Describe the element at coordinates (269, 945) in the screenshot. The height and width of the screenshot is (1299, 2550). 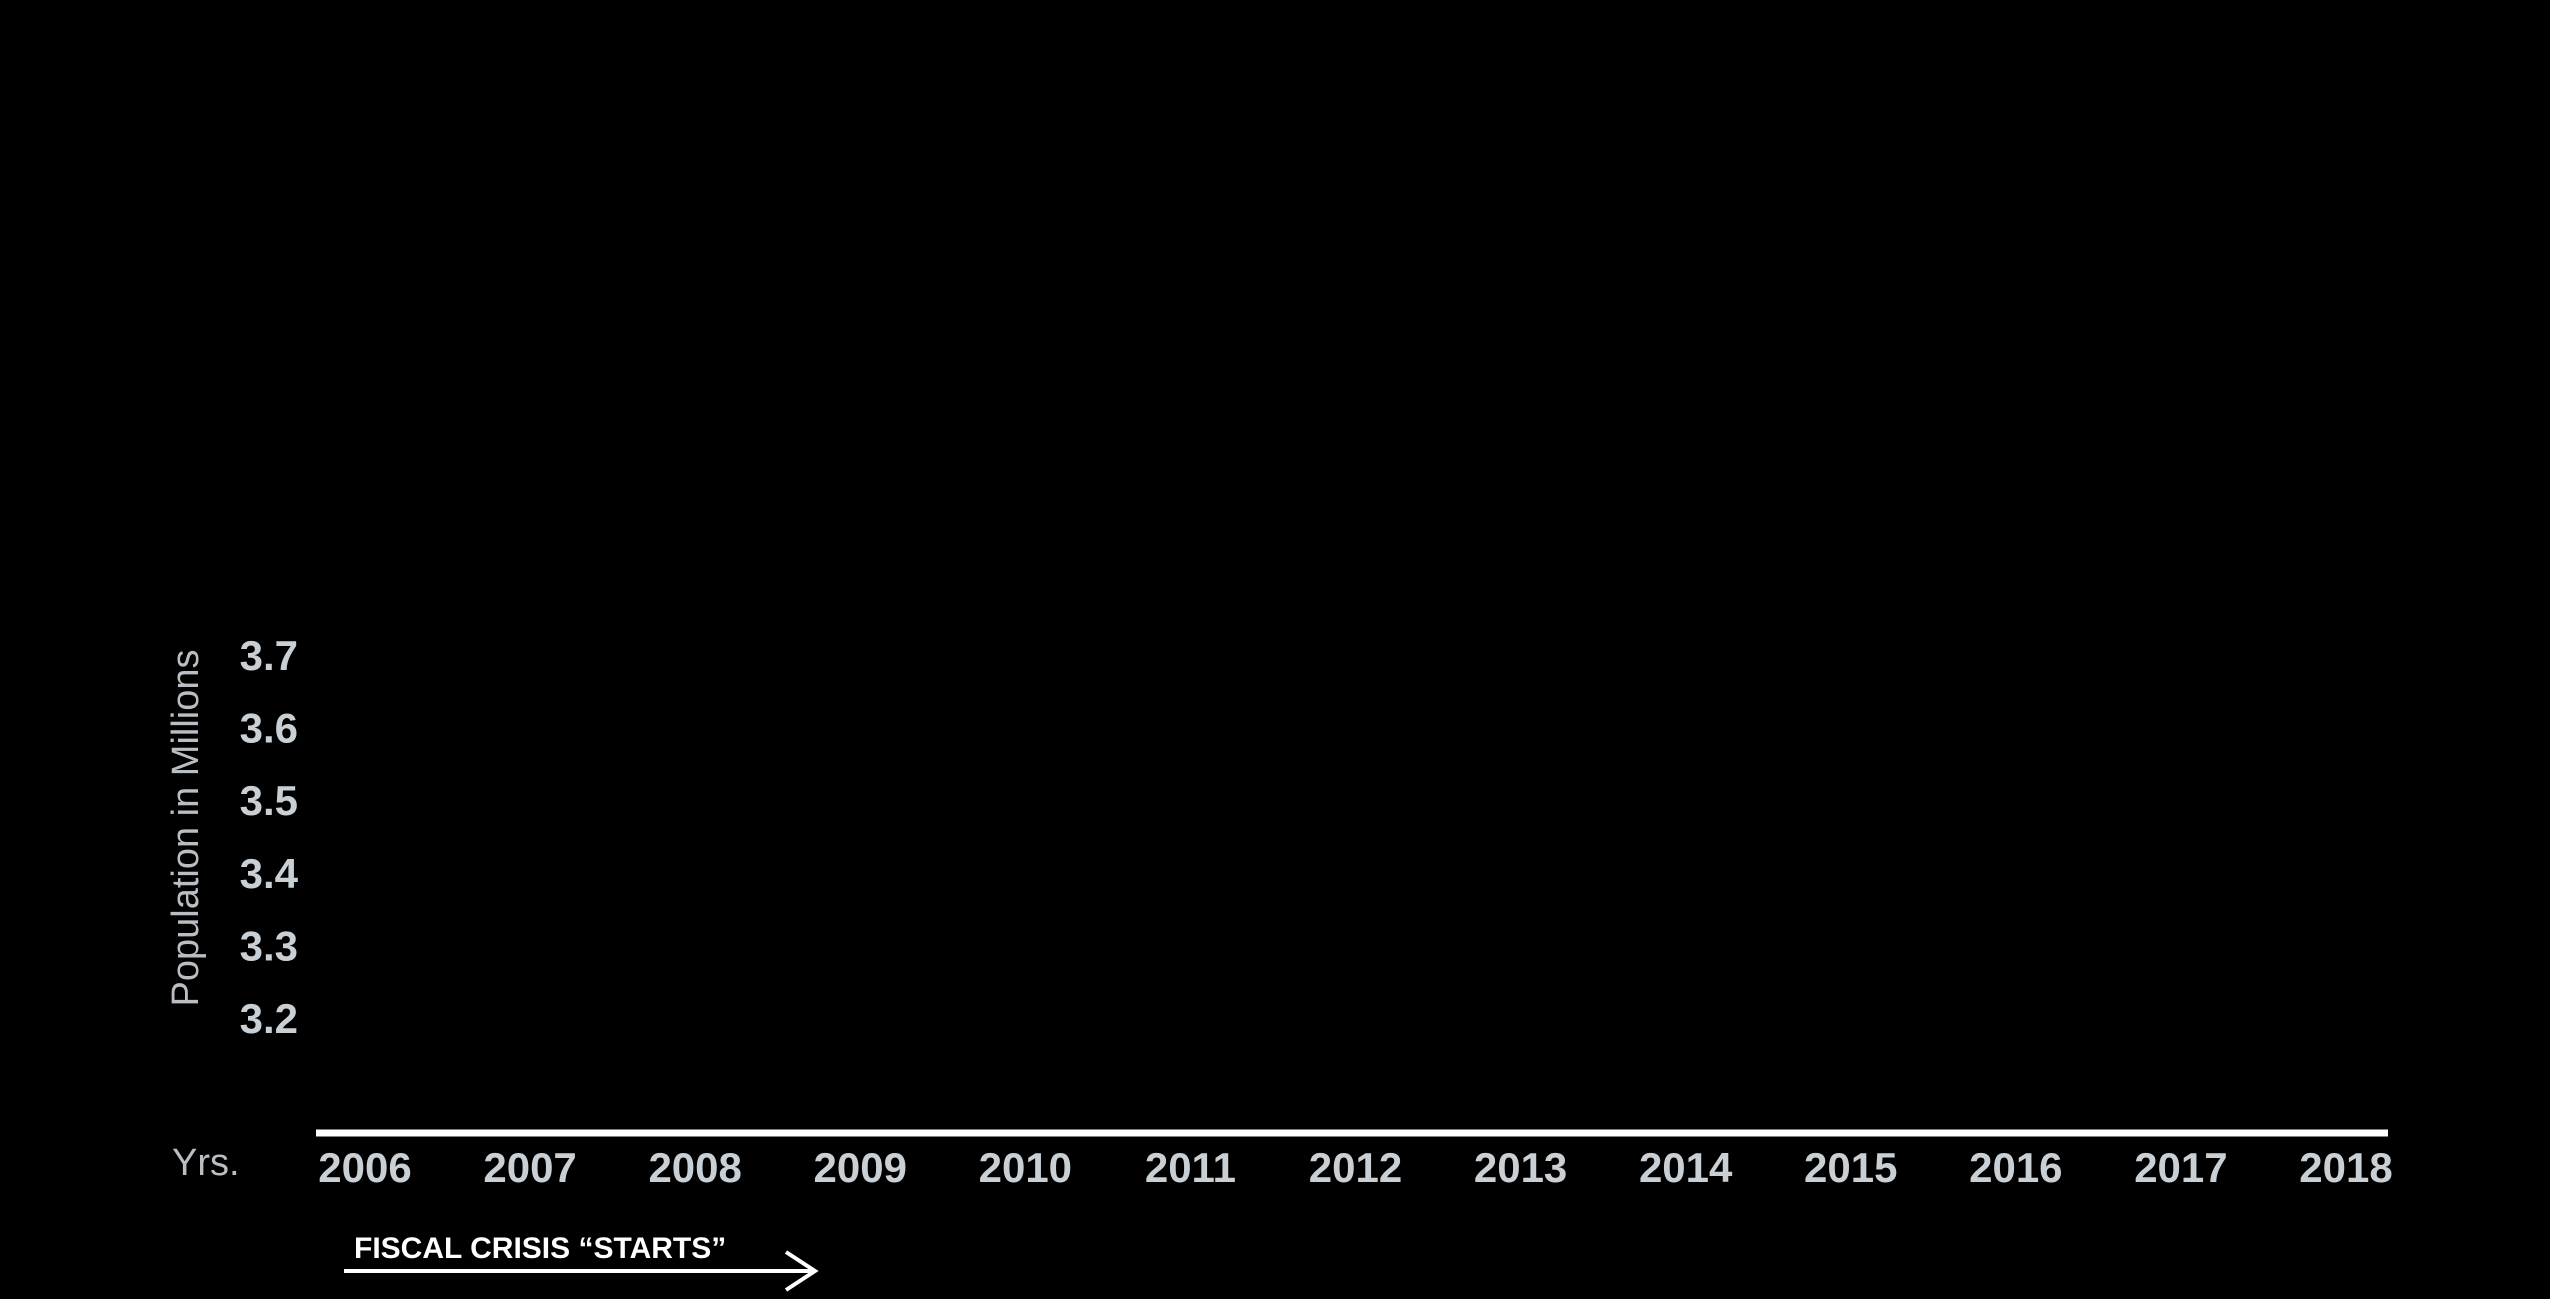
I see `y-tick-label: 3.3` at that location.